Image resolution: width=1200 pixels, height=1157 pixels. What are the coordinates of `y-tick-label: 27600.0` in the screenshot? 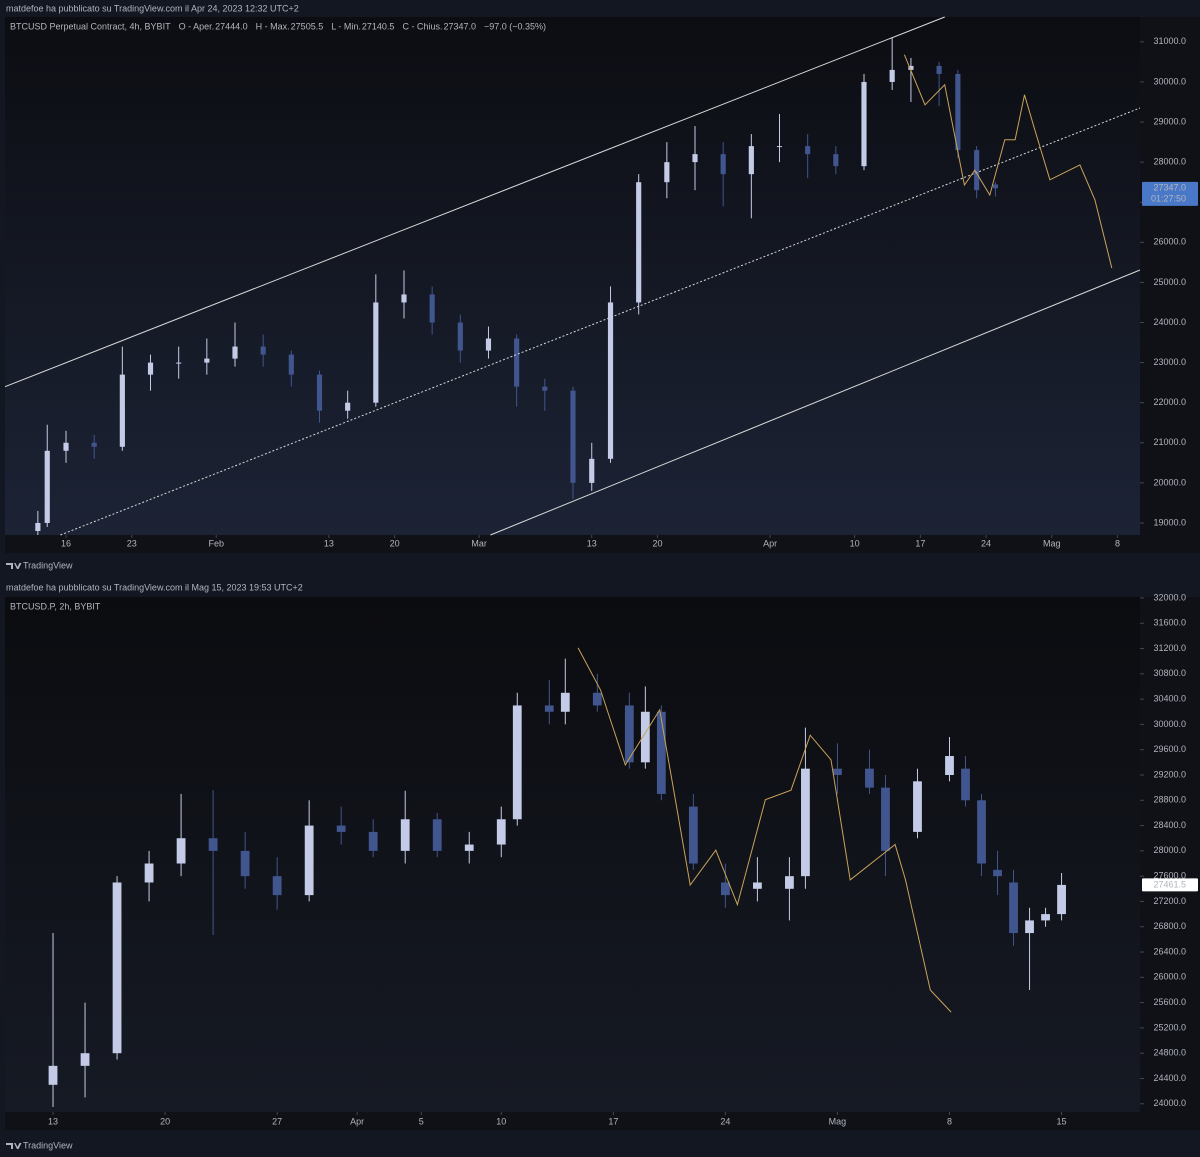 It's located at (1169, 876).